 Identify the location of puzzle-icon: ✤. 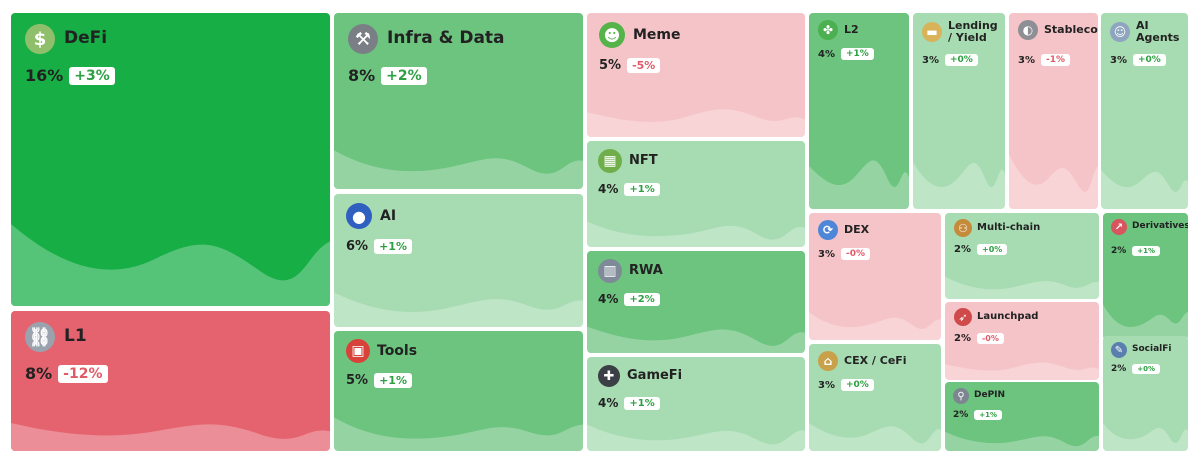
(828, 30).